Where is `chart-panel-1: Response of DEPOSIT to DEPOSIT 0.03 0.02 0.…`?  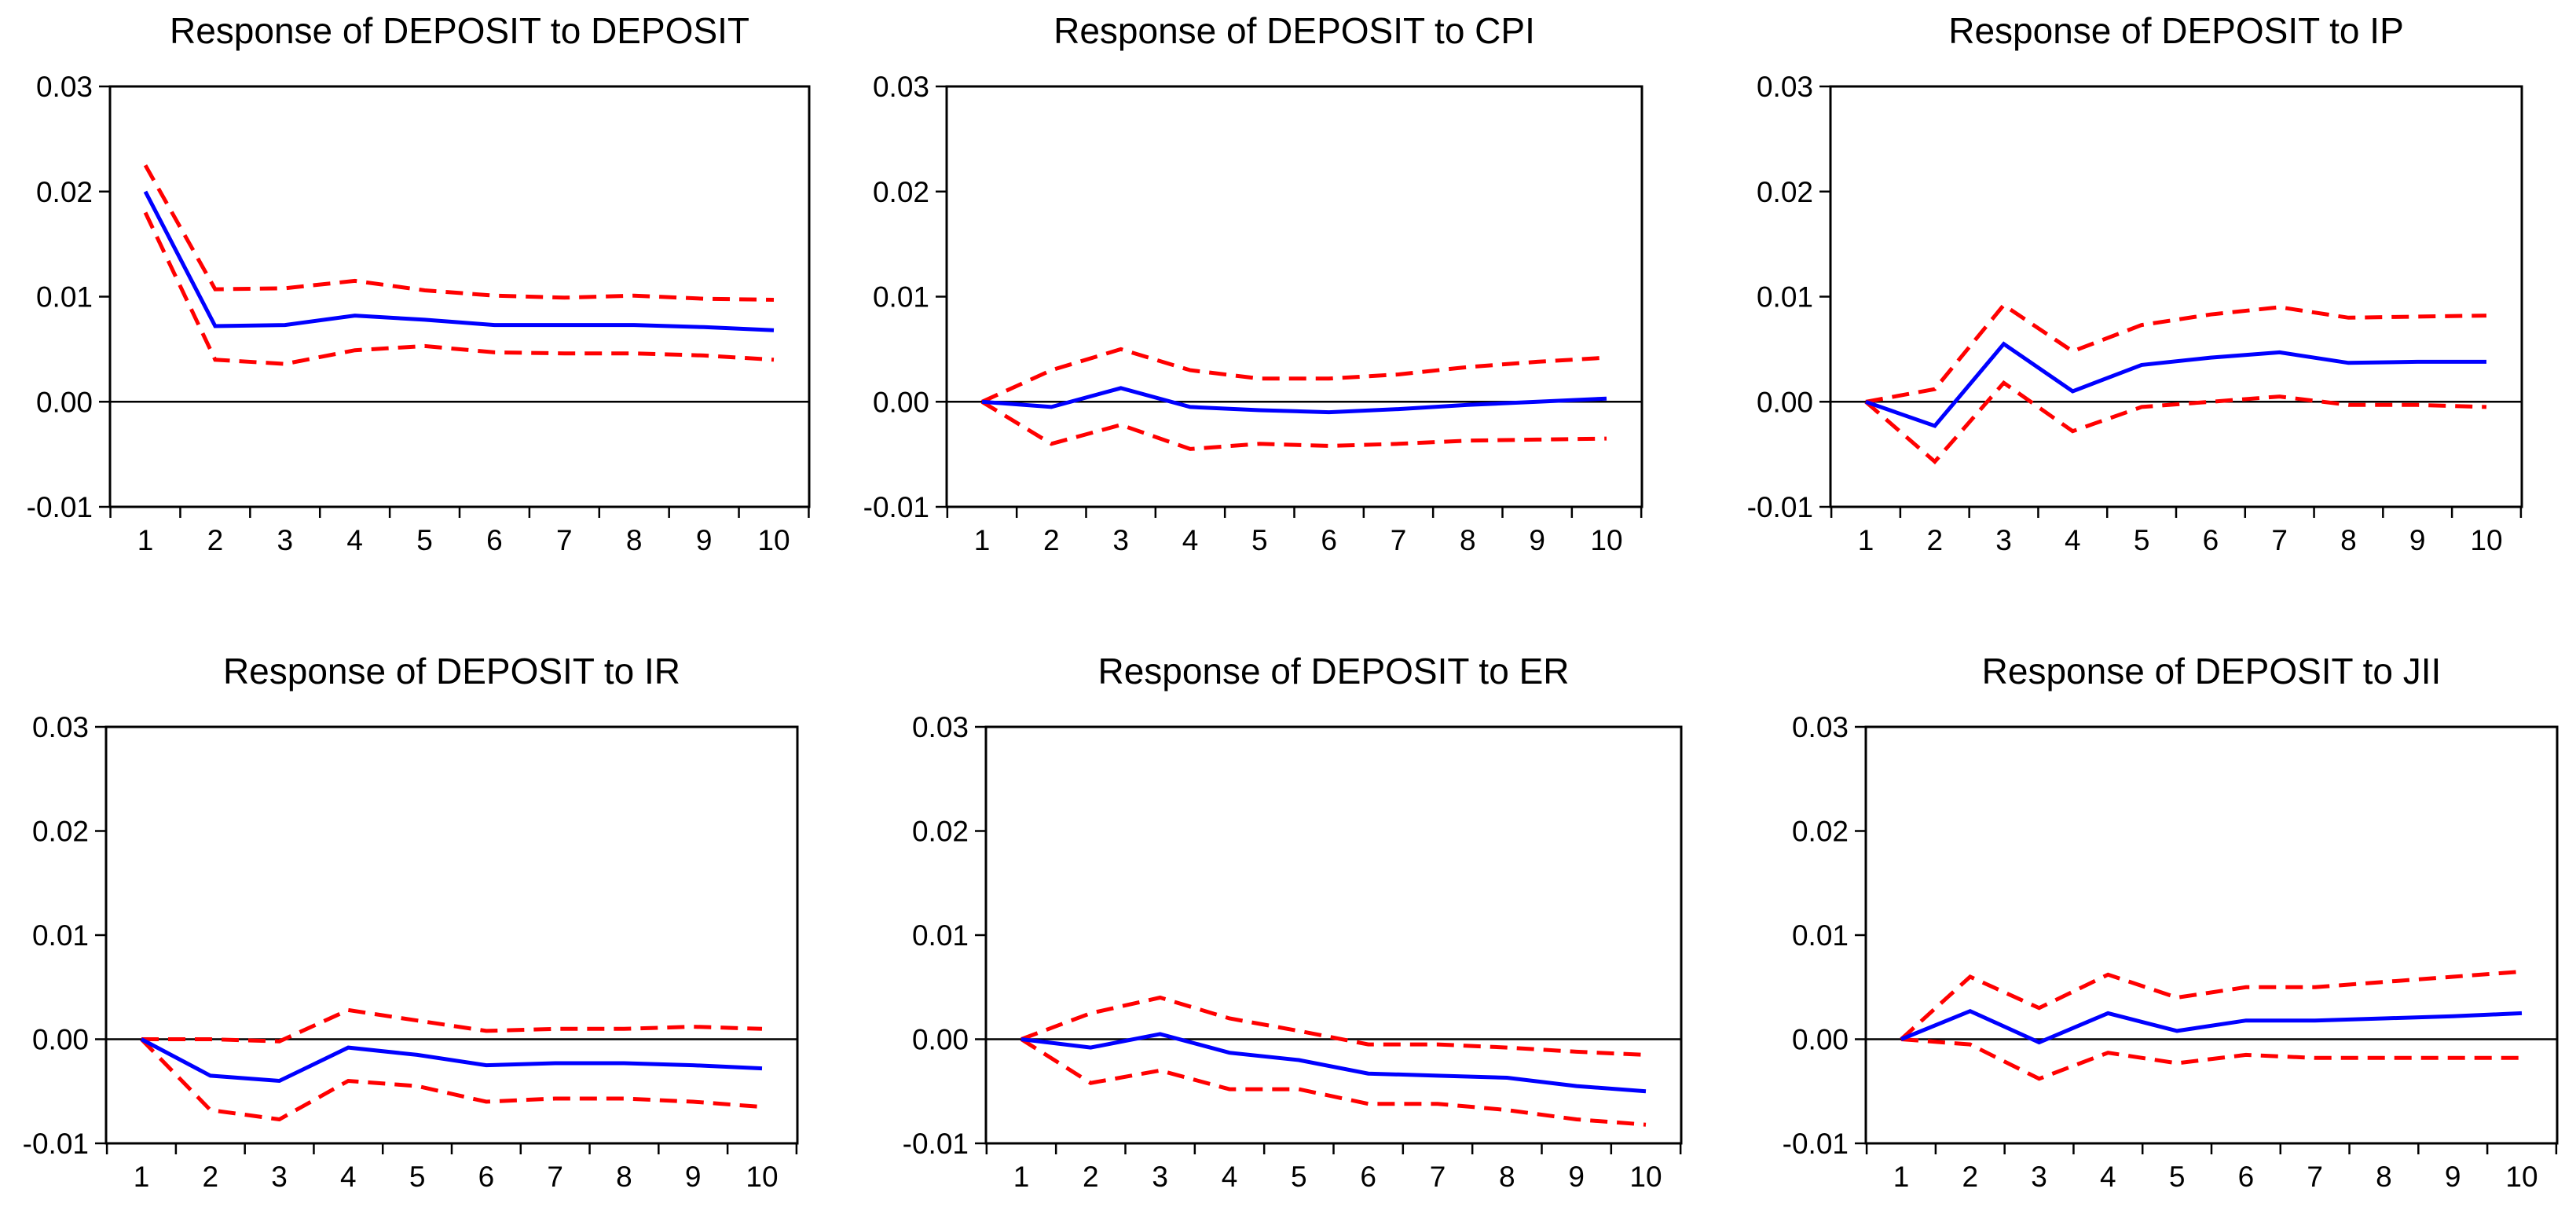
chart-panel-1: Response of DEPOSIT to DEPOSIT 0.03 0.02 0.… is located at coordinates (419, 283).